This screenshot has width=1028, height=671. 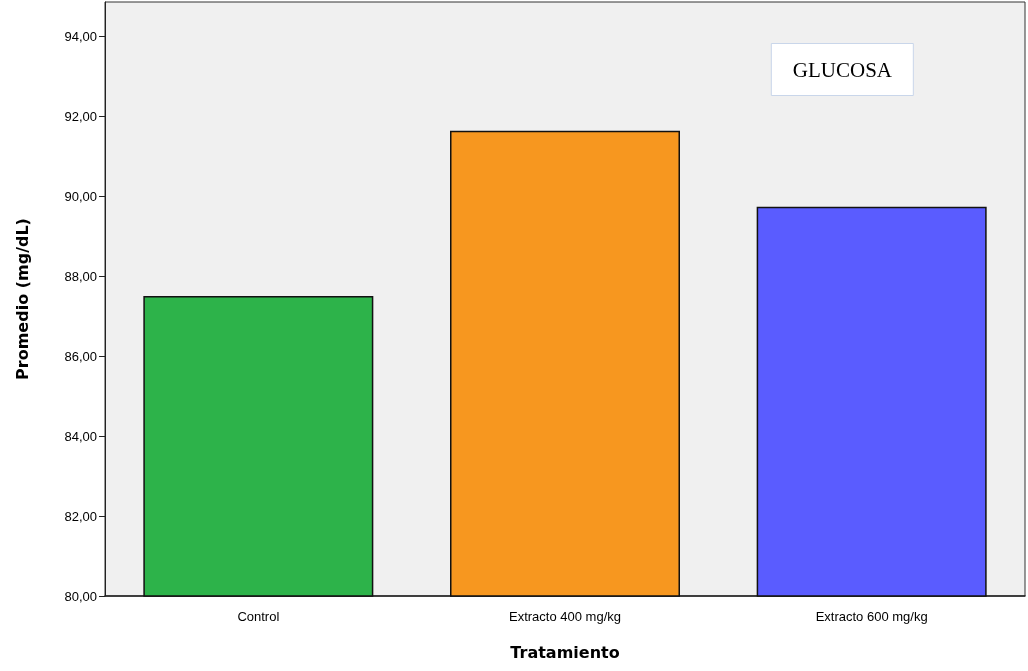 I want to click on x-tick-label: Extracto 600 mg/kg, so click(x=871, y=616).